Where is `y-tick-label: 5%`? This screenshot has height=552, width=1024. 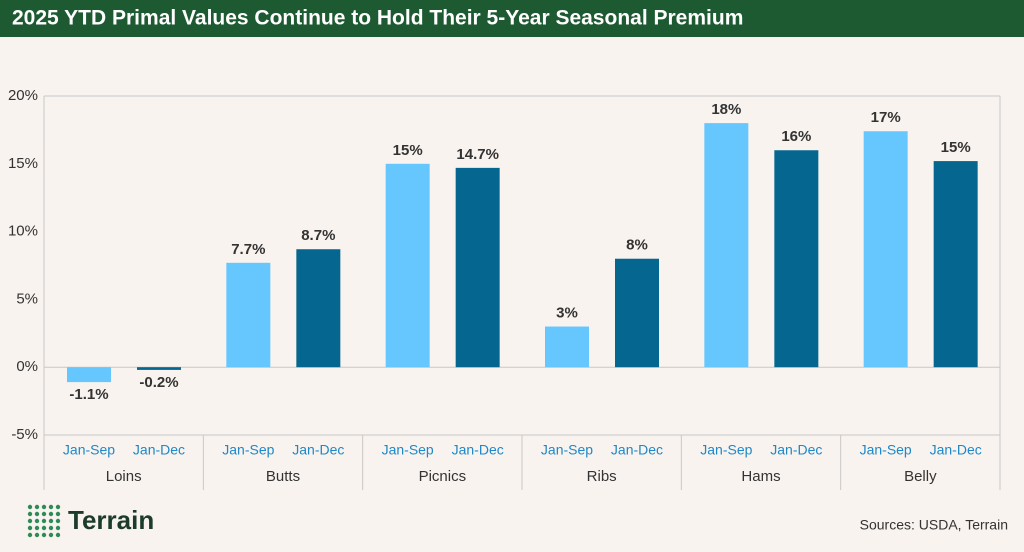
y-tick-label: 5% is located at coordinates (27, 298).